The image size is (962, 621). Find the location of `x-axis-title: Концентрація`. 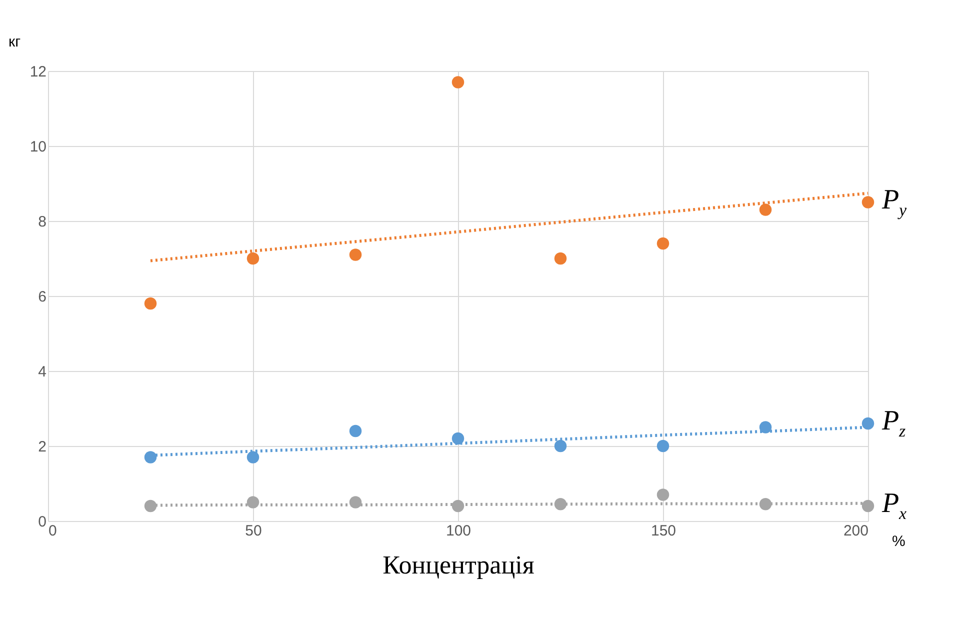

x-axis-title: Концентрація is located at coordinates (458, 565).